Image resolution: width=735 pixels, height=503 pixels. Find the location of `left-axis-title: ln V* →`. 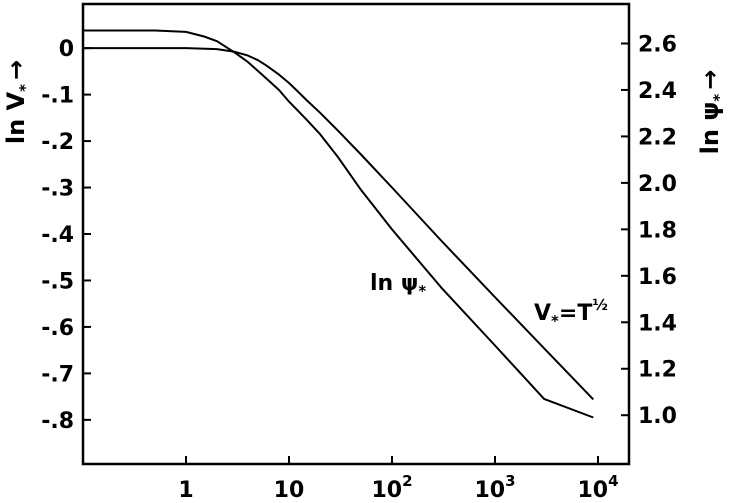

left-axis-title: ln V* → is located at coordinates (18, 102).